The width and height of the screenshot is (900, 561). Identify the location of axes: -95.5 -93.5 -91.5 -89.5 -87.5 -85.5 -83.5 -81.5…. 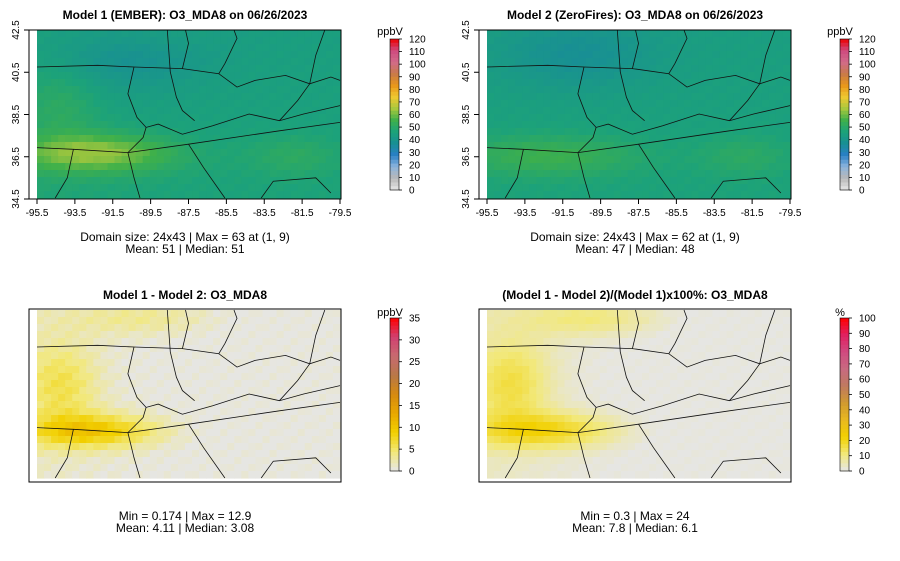
(631, 119).